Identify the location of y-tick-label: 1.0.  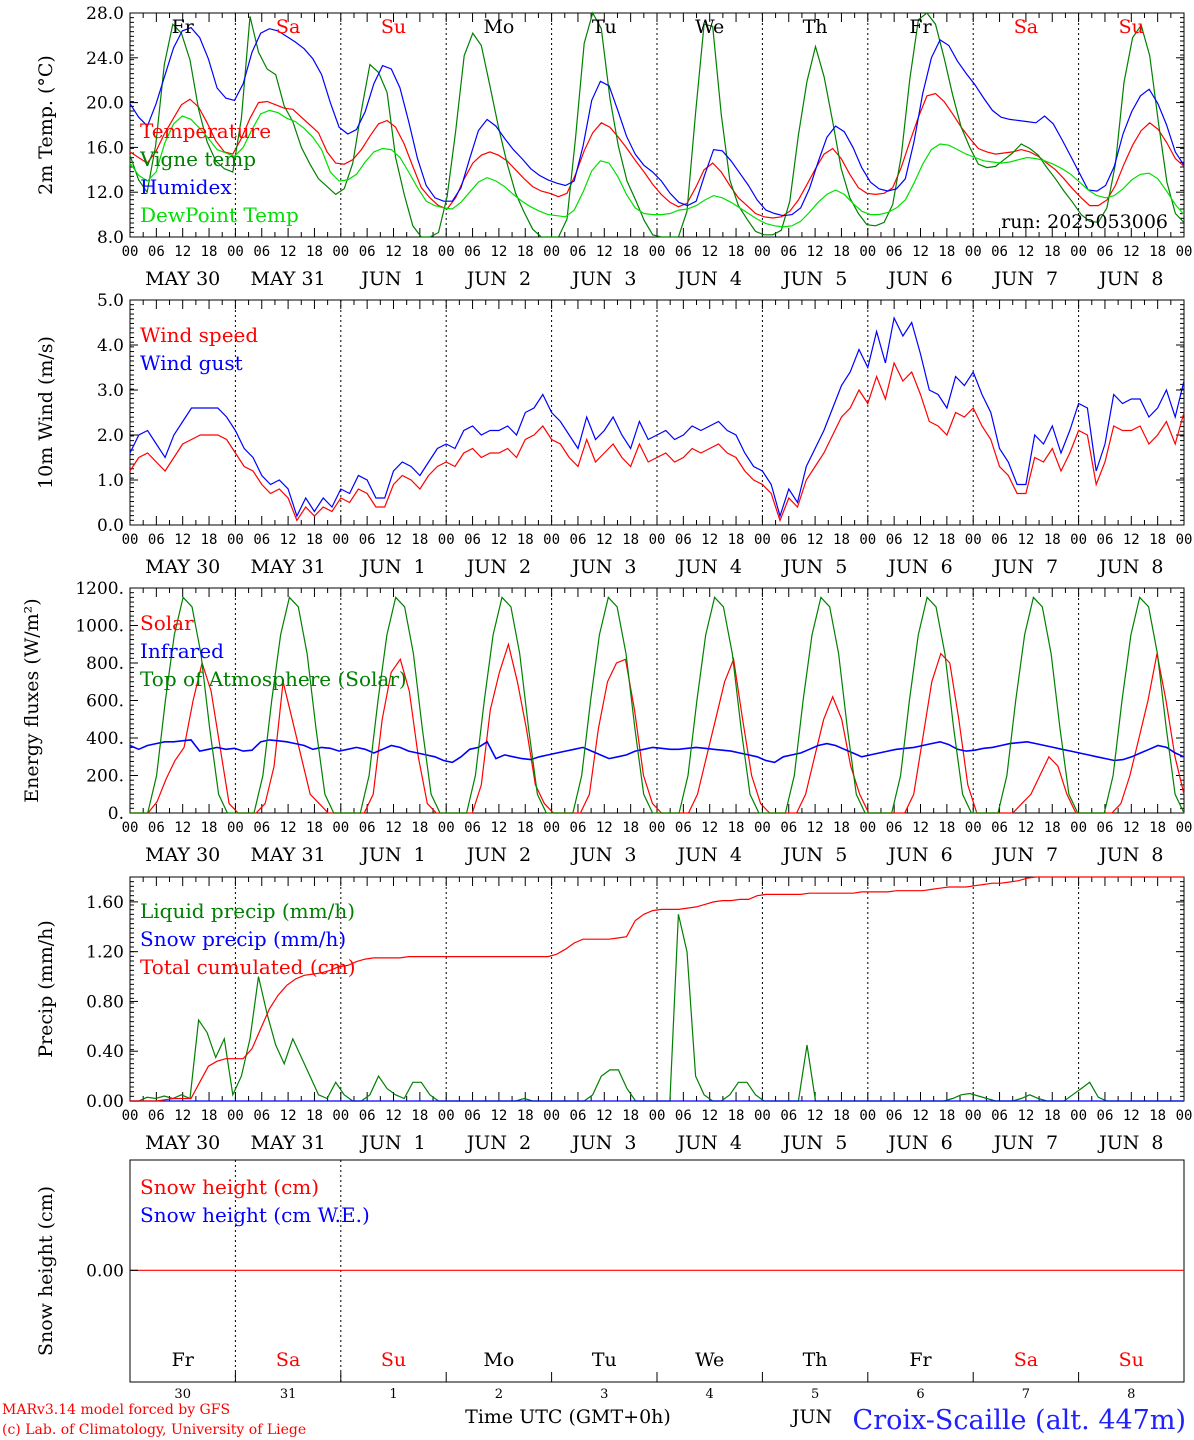
(110, 481).